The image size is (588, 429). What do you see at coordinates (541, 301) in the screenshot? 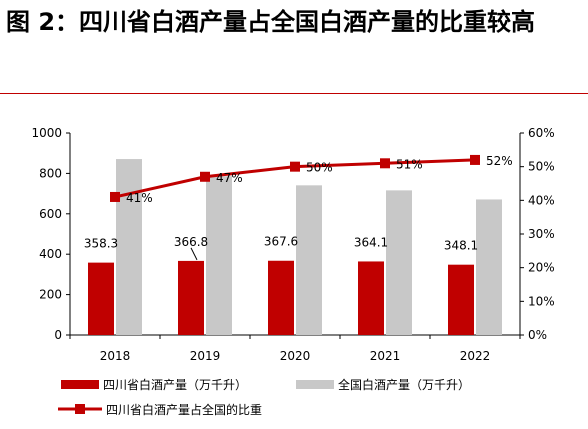
I see `y-right-tick-label: 10%` at bounding box center [541, 301].